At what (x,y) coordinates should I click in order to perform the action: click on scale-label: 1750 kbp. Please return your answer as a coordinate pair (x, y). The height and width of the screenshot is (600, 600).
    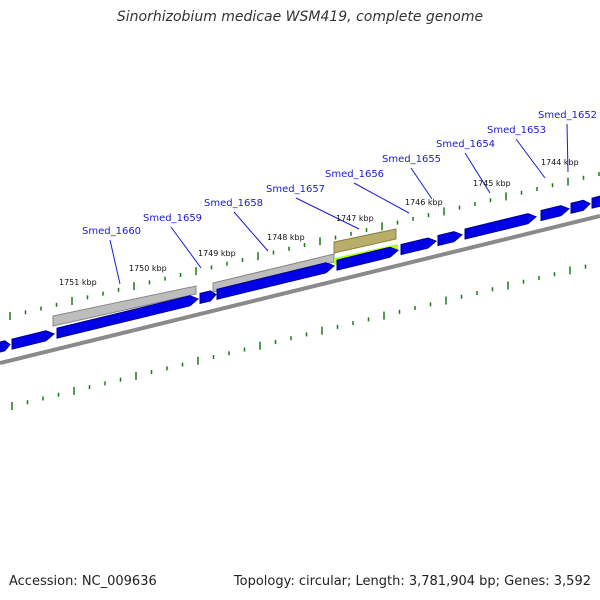
    Looking at the image, I should click on (148, 268).